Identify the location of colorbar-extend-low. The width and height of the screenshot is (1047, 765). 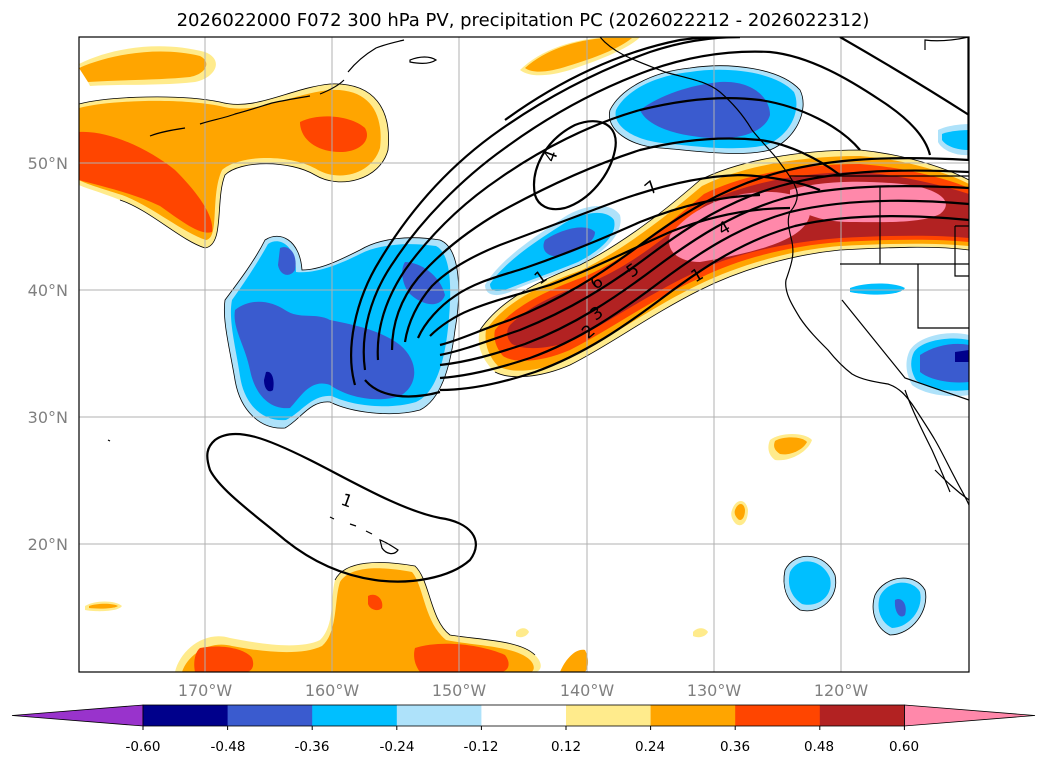
(77, 715).